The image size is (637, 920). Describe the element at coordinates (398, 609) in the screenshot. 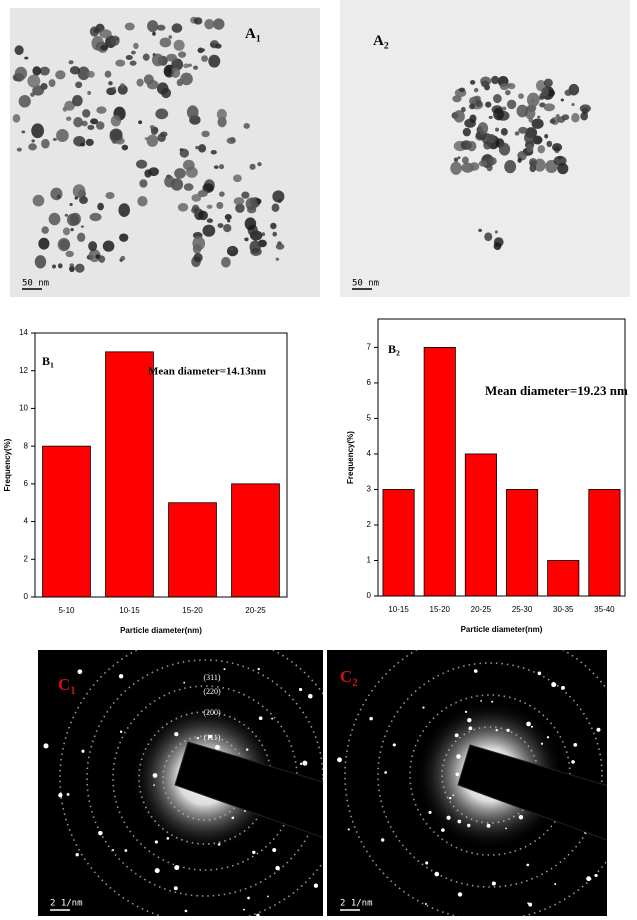

I see `x-tick-label: 10-15` at that location.